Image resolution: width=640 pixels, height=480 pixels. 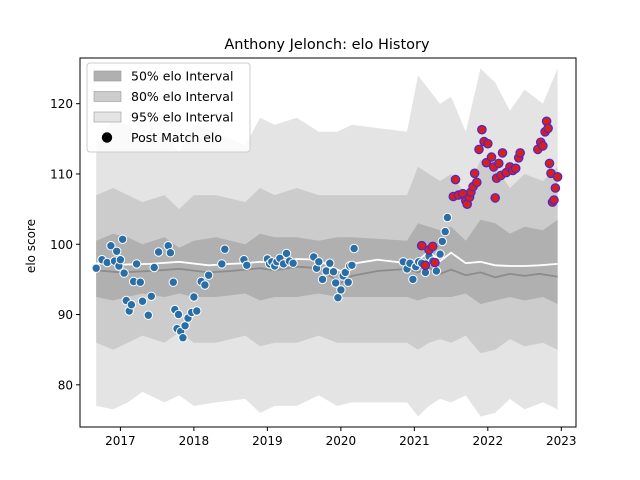 What do you see at coordinates (194, 441) in the screenshot?
I see `x-tick-label: 2018` at bounding box center [194, 441].